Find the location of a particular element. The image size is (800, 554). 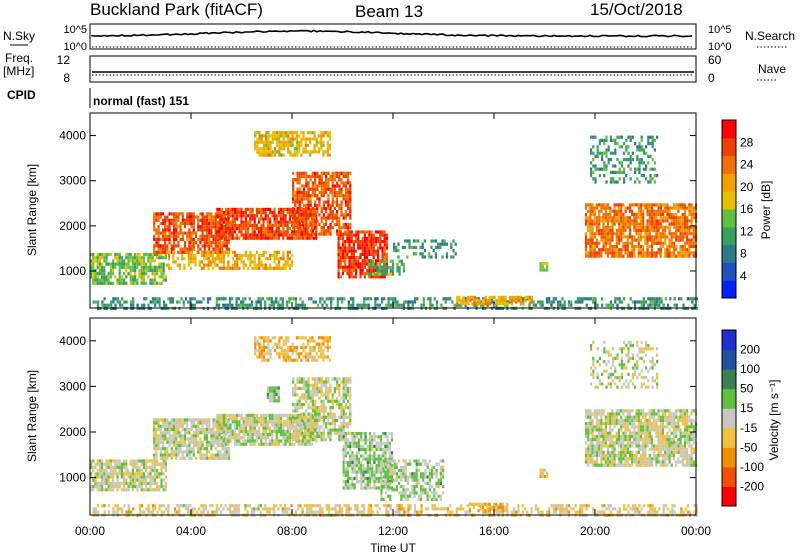

colorbar-segment is located at coordinates (729, 182).